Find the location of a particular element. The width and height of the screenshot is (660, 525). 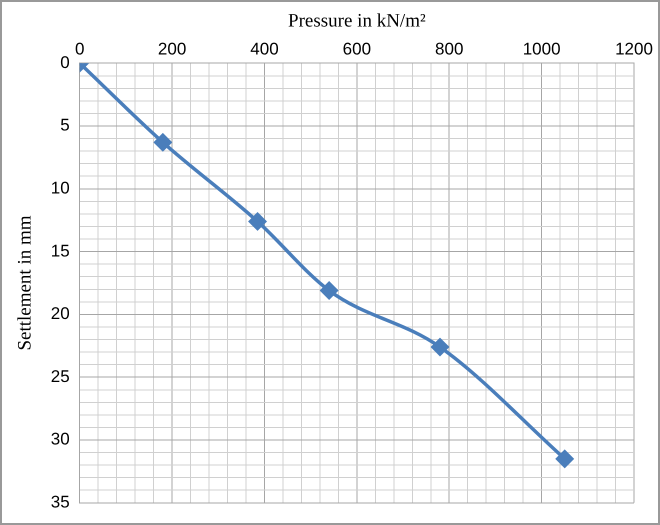

y-tick-label: 30 is located at coordinates (60, 439).